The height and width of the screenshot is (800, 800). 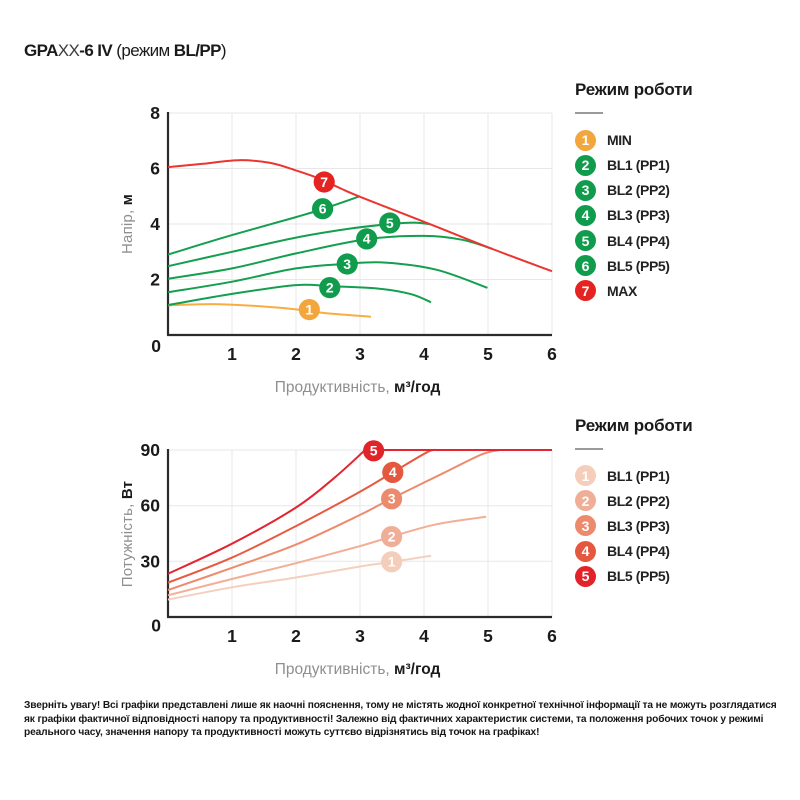 What do you see at coordinates (151, 450) in the screenshot?
I see `svg-text: 90` at bounding box center [151, 450].